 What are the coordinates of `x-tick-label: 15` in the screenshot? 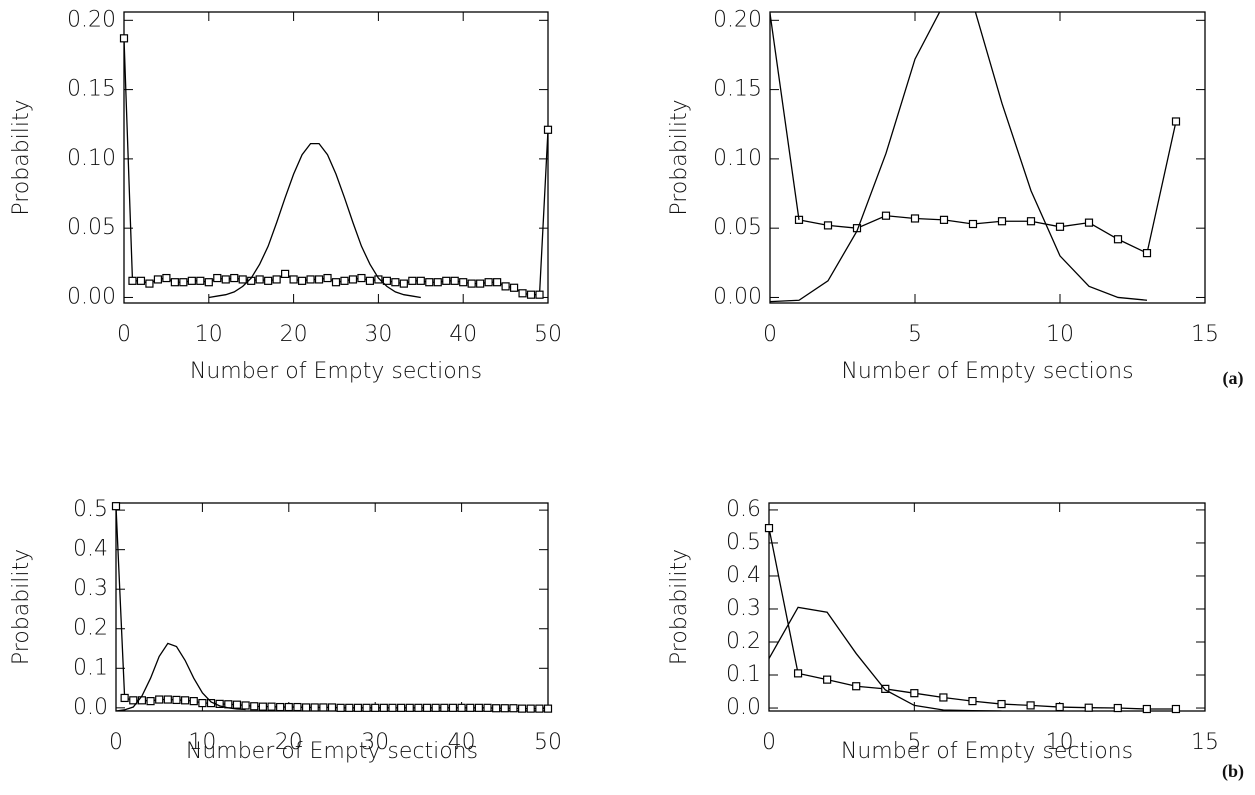 It's located at (1205, 334).